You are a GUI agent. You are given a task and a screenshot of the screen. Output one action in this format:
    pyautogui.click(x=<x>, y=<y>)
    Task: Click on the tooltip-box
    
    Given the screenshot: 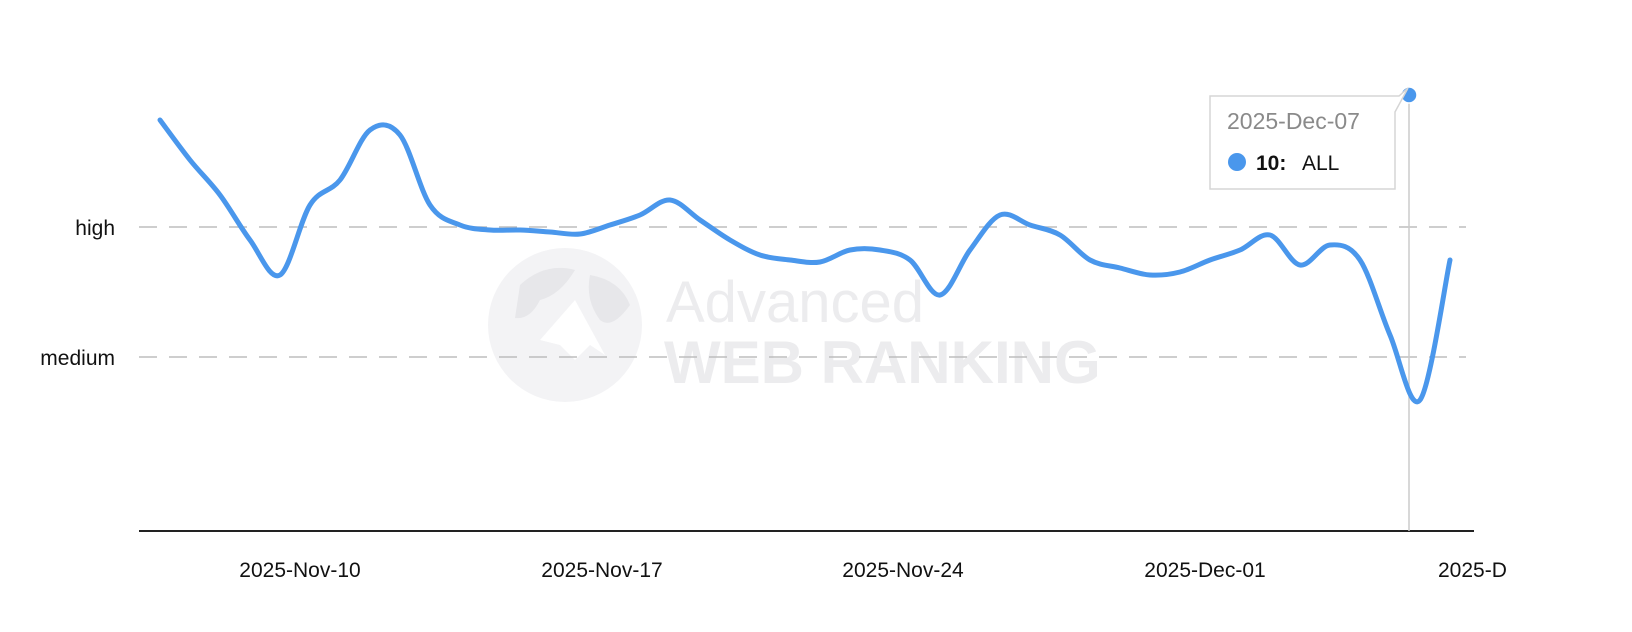 What is the action you would take?
    pyautogui.click(x=1309, y=138)
    